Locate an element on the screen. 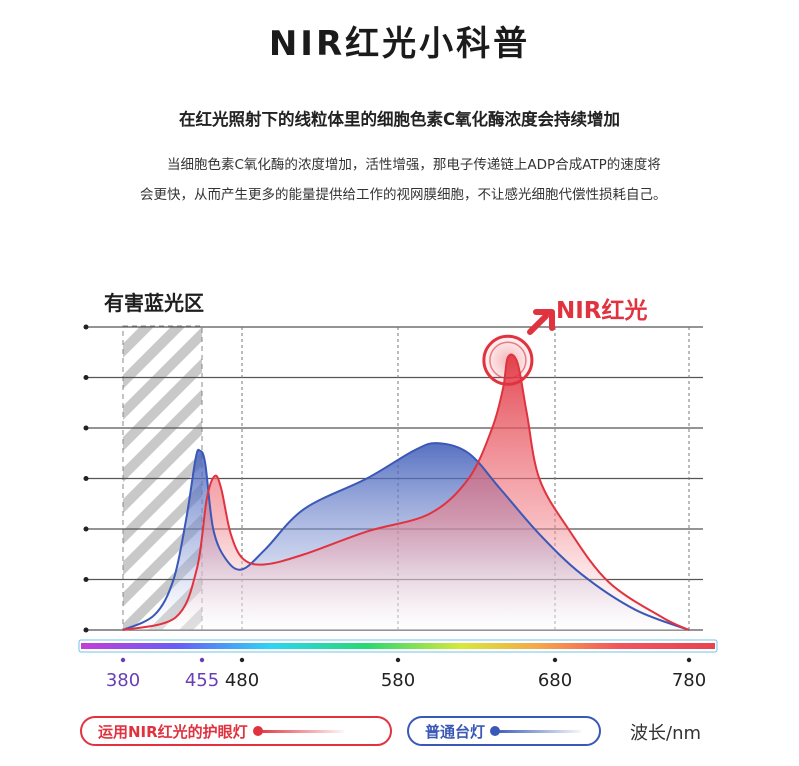  x-axis-ticks: 380 455 480 580 680 780 is located at coordinates (406, 674).